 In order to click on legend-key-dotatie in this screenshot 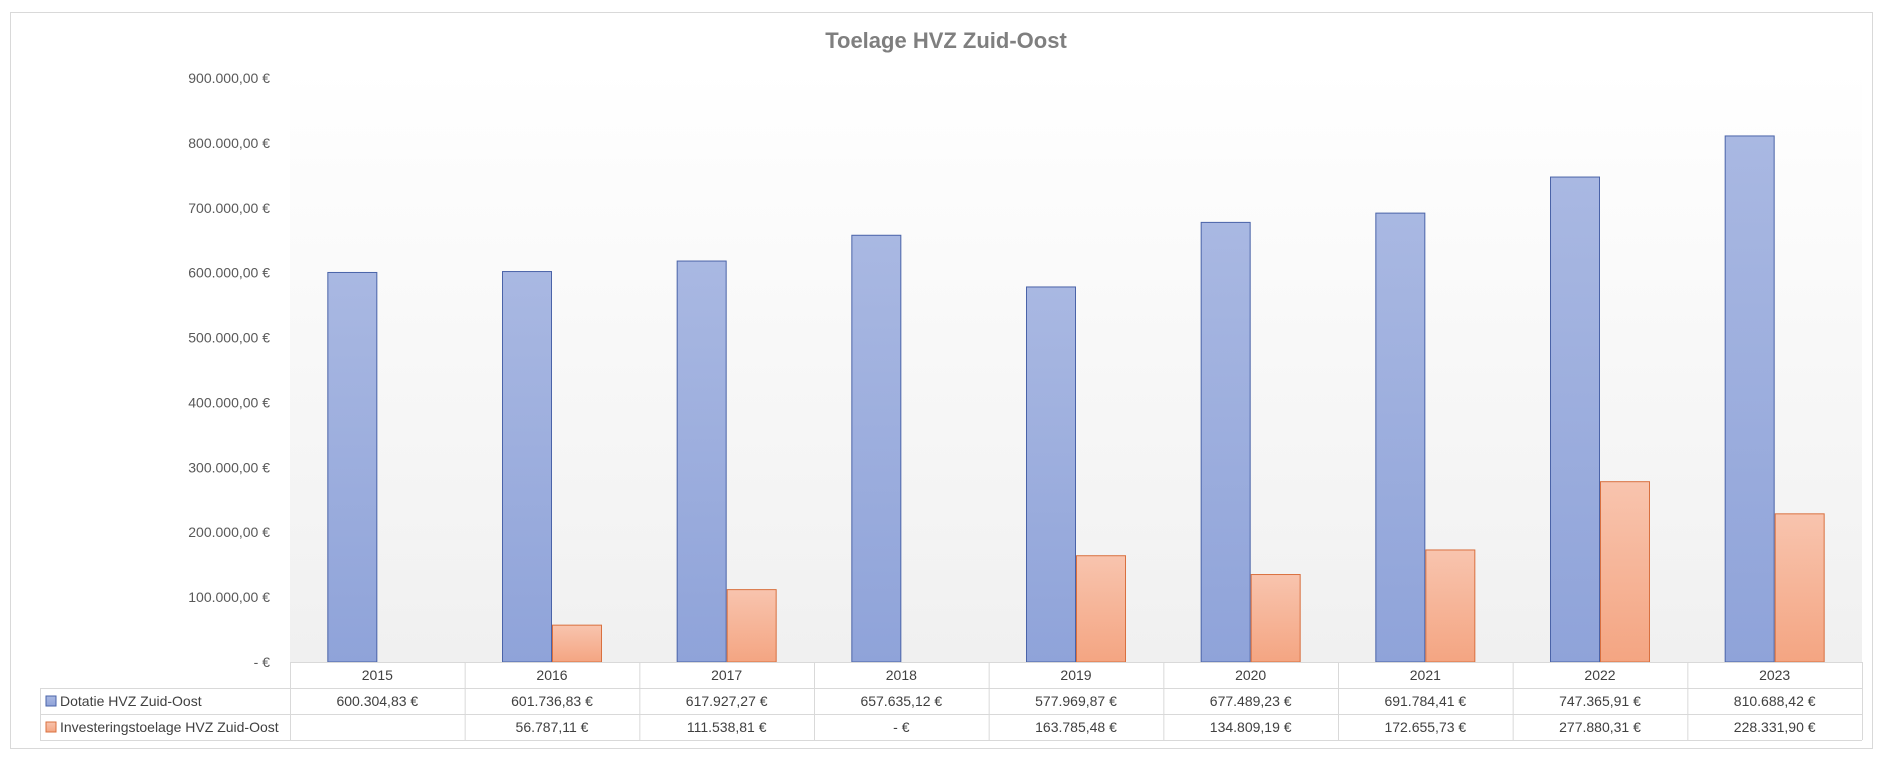, I will do `click(51, 701)`.